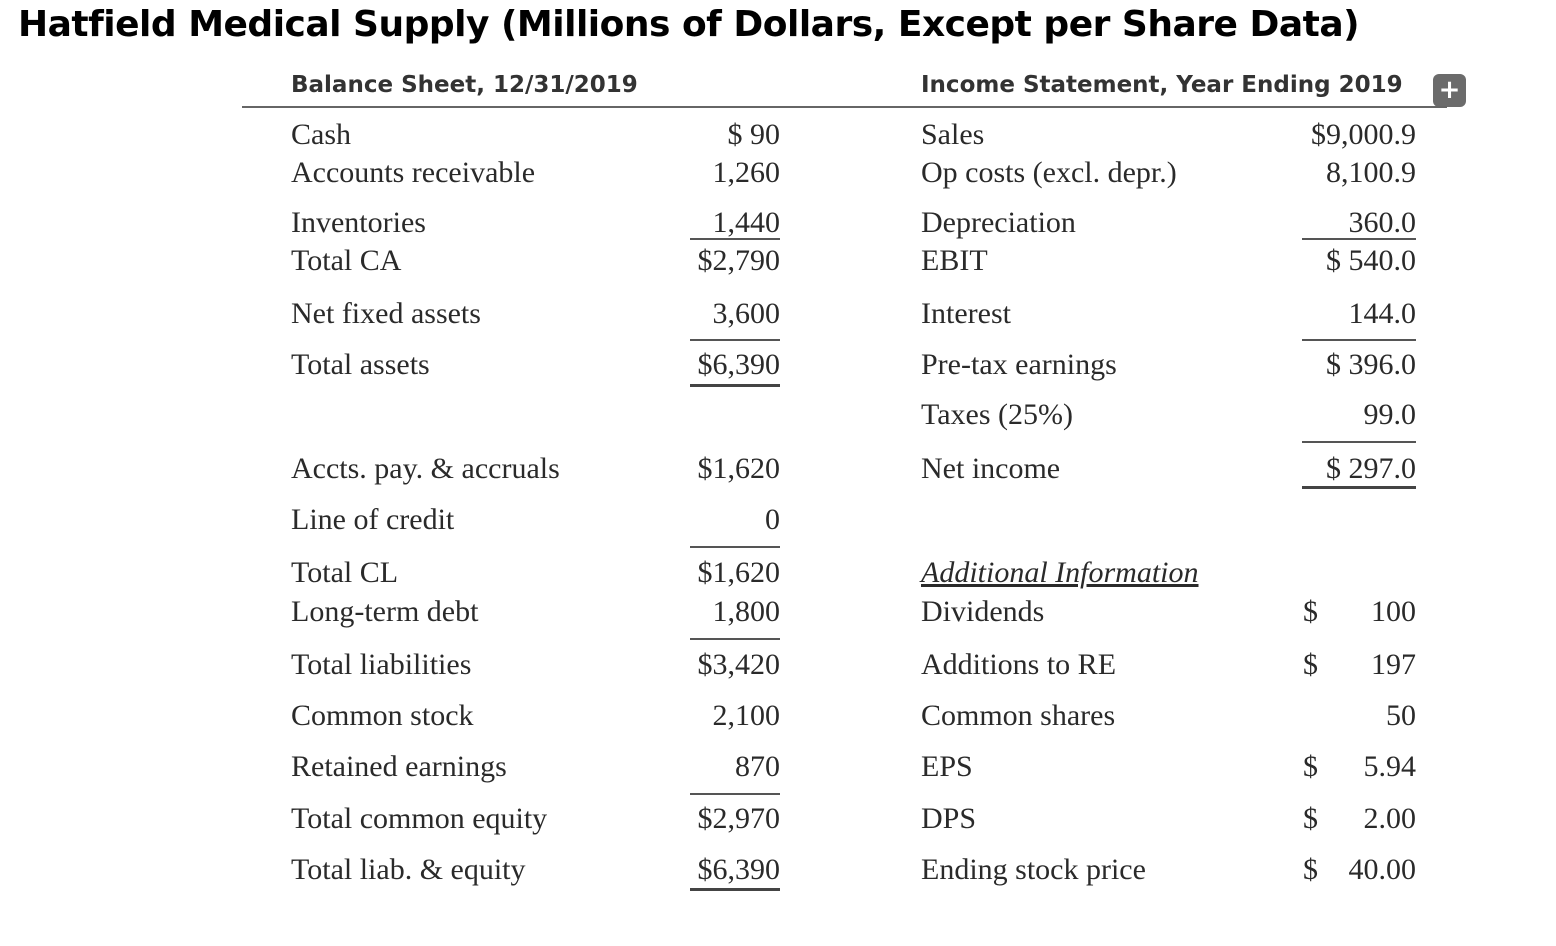  What do you see at coordinates (1060, 572) in the screenshot?
I see `addl-info-header: Additional Information` at bounding box center [1060, 572].